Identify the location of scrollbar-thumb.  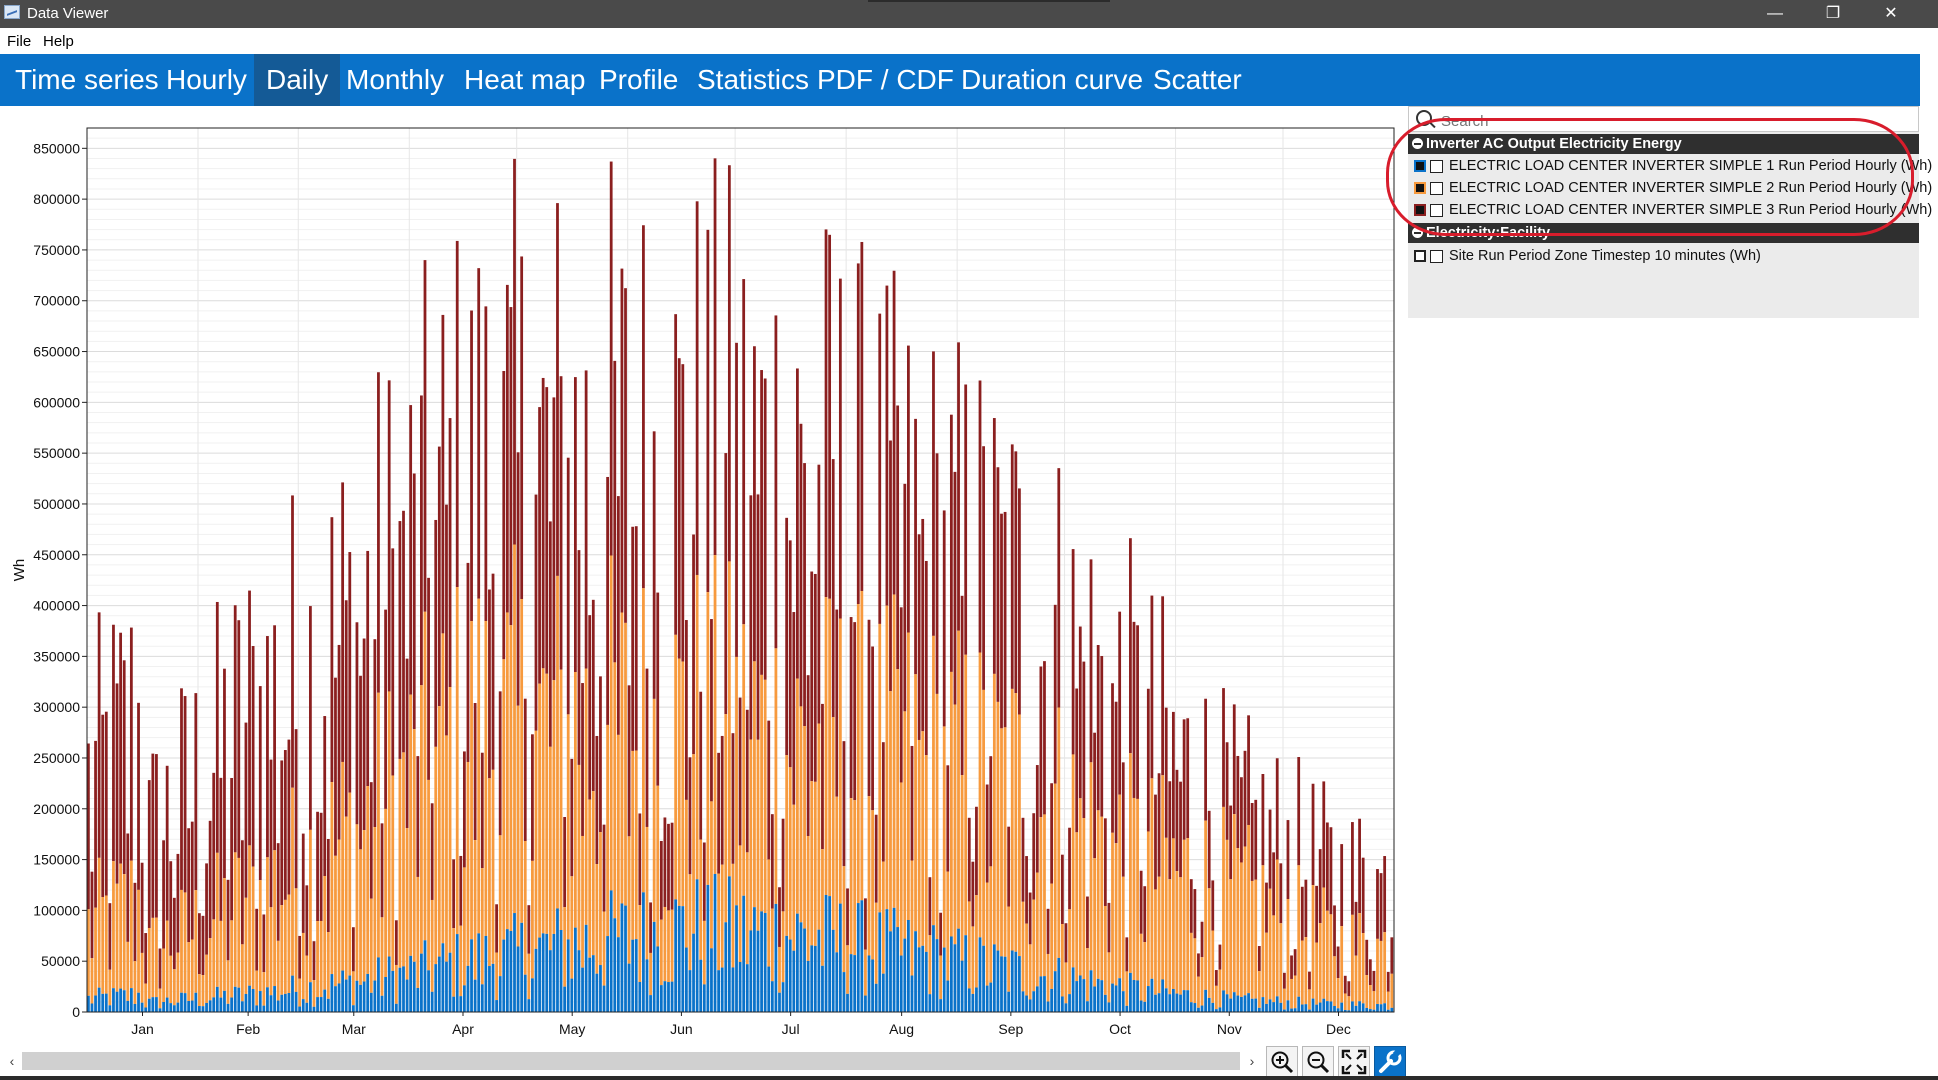
(631, 1061).